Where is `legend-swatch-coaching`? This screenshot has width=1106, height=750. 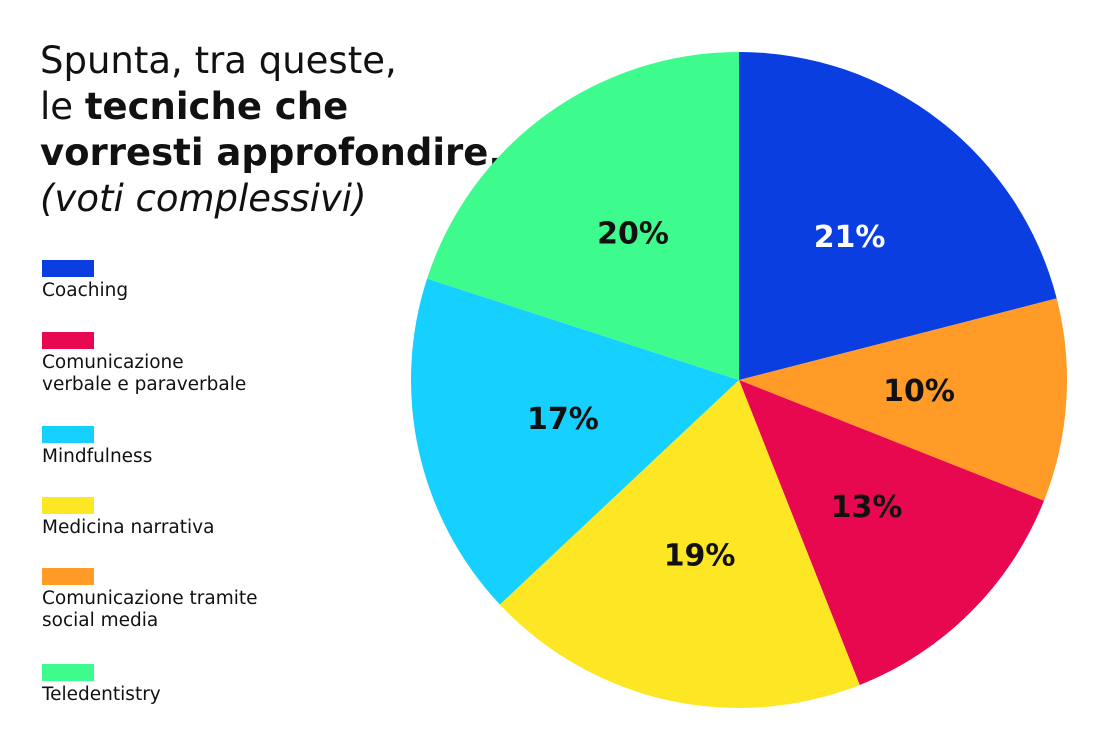 legend-swatch-coaching is located at coordinates (68, 268).